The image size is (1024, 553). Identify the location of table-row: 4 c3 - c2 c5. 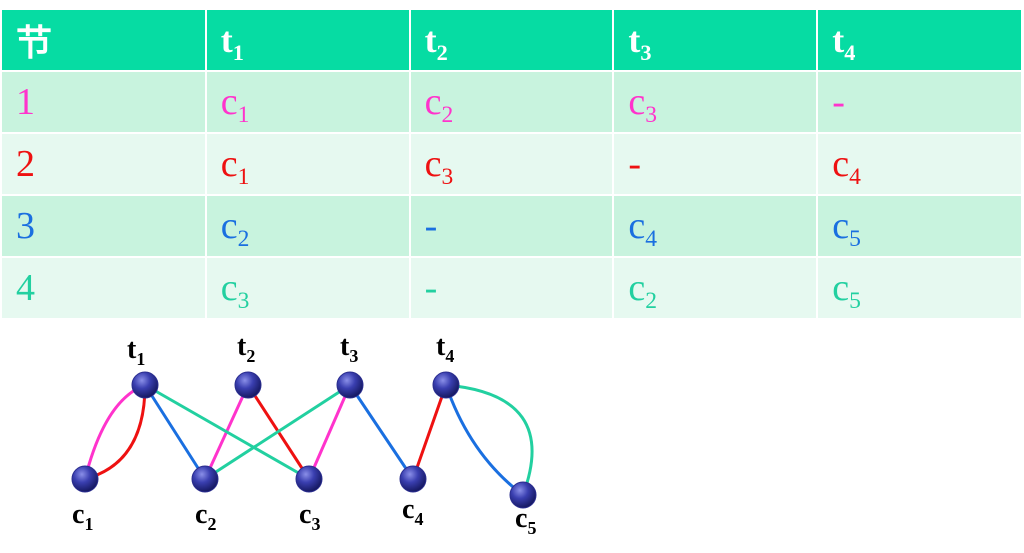
(511, 288).